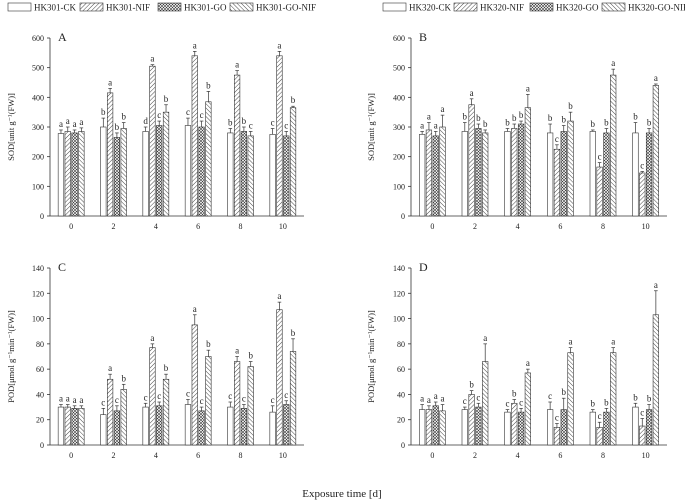  What do you see at coordinates (161, 7) in the screenshot?
I see `legend-hk301: HK301-CK HK301-NIF HK301-GO HK301-GO-NIF` at bounding box center [161, 7].